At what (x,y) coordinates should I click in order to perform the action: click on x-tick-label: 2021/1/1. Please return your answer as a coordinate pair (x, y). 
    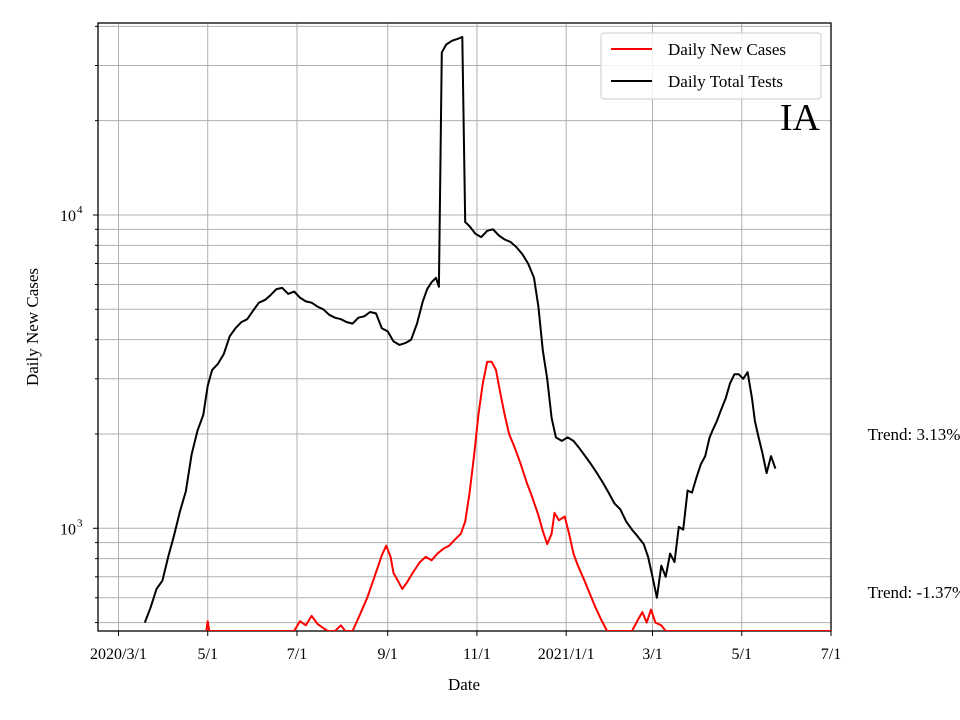
    Looking at the image, I should click on (566, 654).